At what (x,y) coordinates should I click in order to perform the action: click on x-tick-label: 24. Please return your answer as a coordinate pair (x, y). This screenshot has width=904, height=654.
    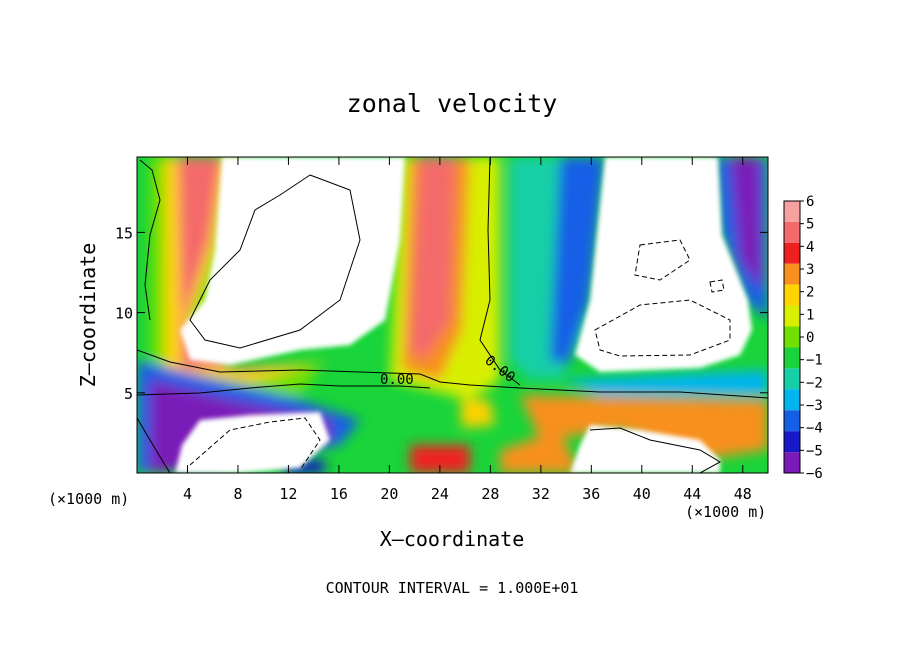
    Looking at the image, I should click on (440, 494).